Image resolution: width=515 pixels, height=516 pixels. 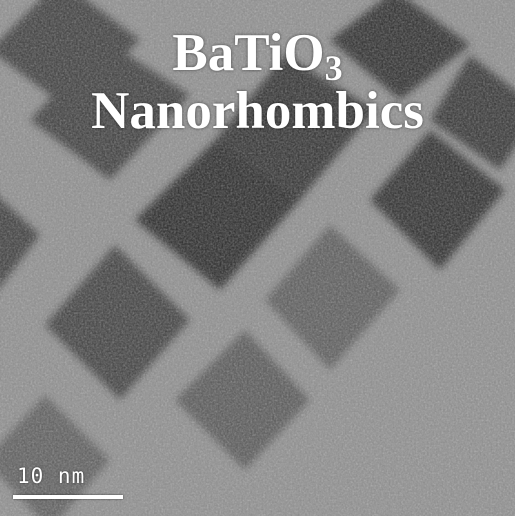 I want to click on scale-bar, so click(x=68, y=497).